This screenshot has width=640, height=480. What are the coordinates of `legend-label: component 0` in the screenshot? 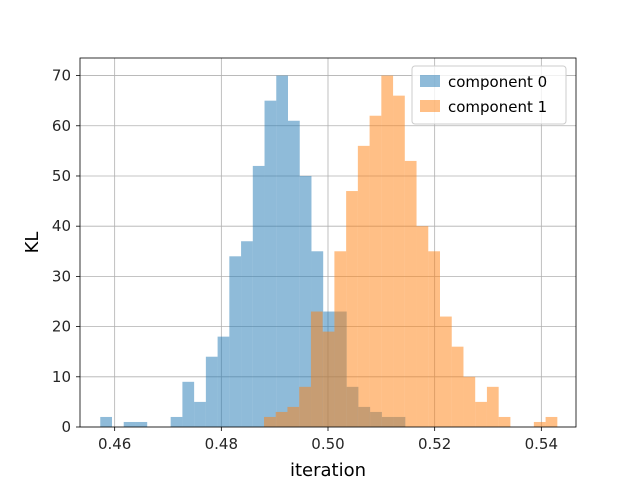 It's located at (497, 82).